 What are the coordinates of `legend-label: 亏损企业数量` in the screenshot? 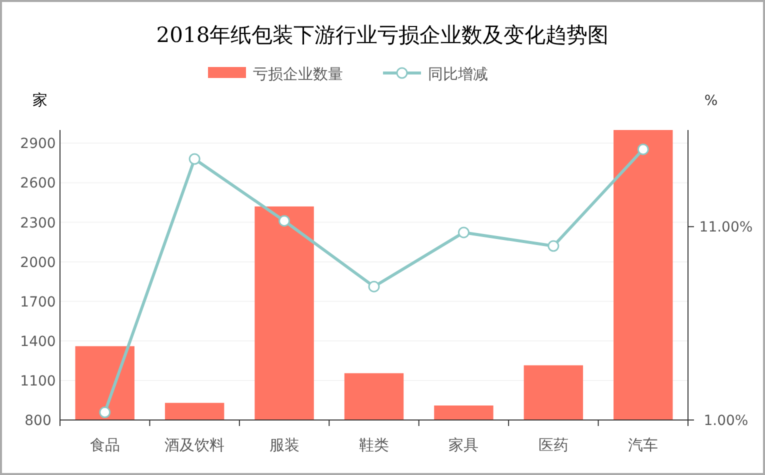 It's located at (298, 74).